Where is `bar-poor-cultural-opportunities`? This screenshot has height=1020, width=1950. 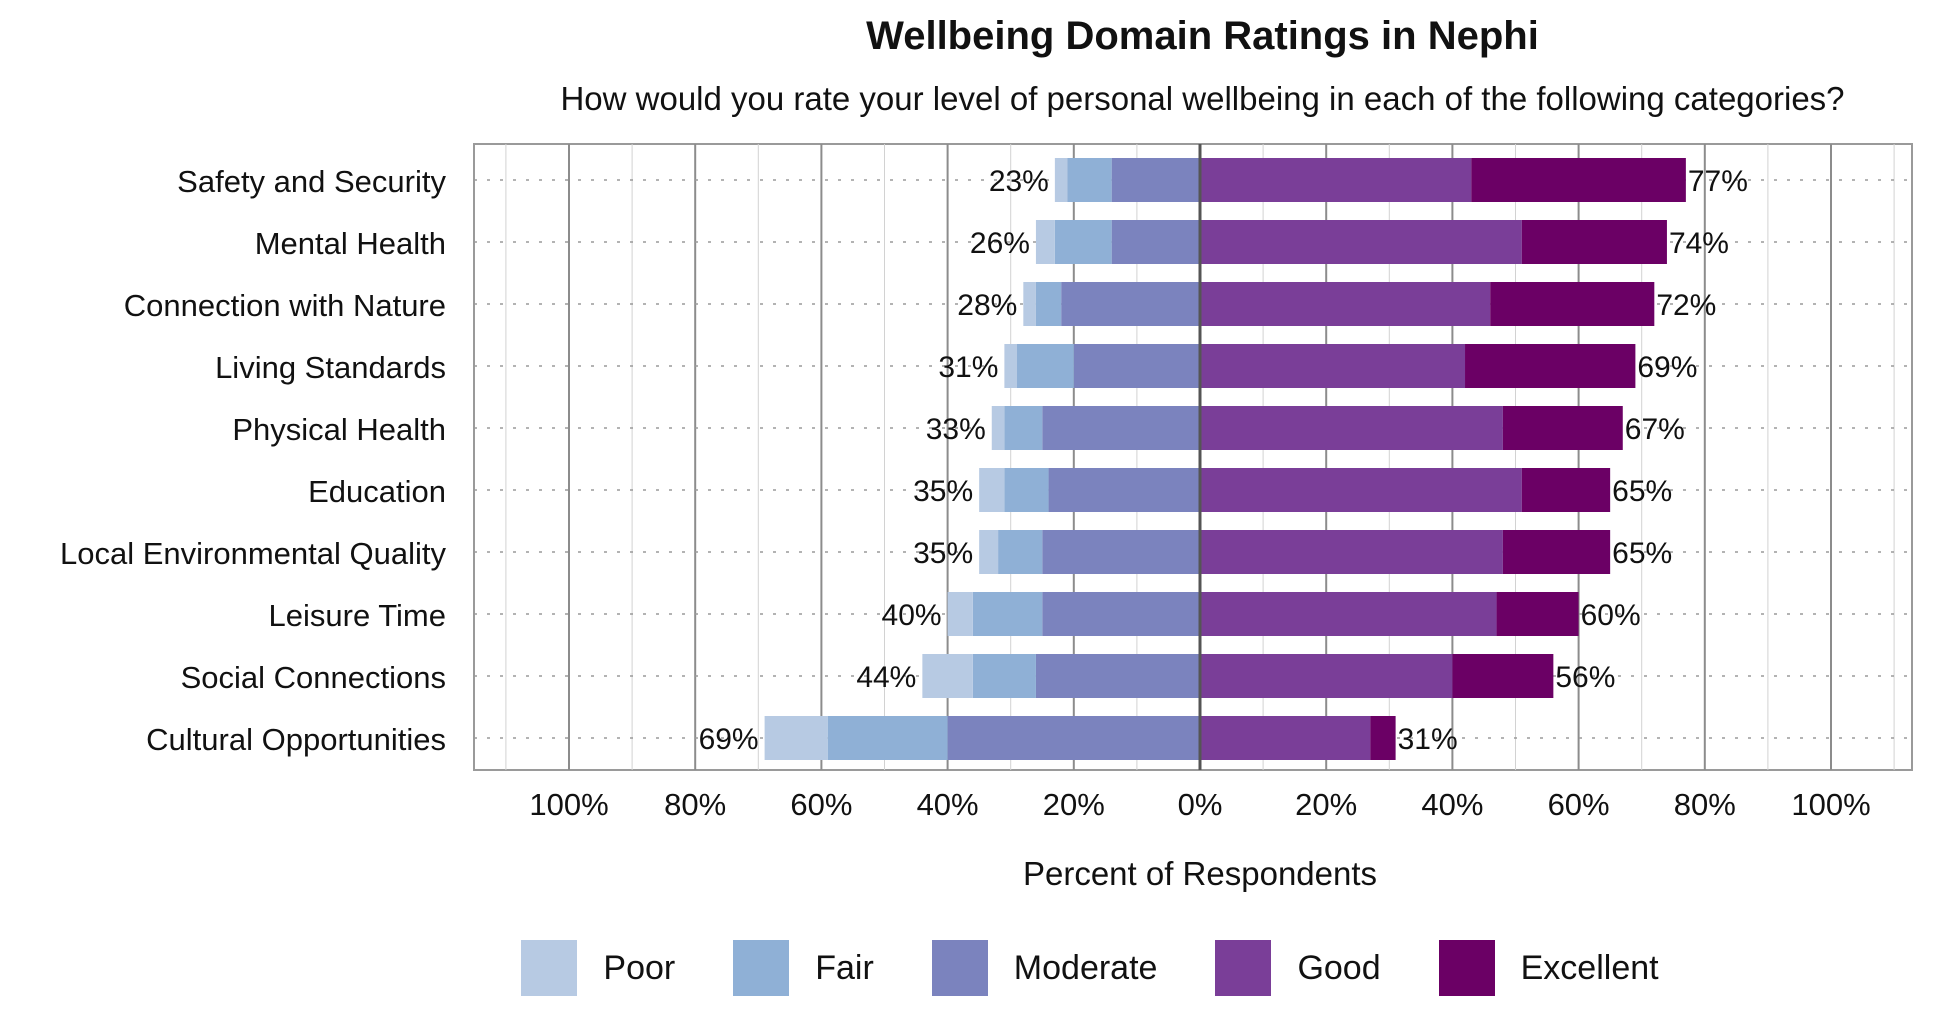 bar-poor-cultural-opportunities is located at coordinates (796, 738).